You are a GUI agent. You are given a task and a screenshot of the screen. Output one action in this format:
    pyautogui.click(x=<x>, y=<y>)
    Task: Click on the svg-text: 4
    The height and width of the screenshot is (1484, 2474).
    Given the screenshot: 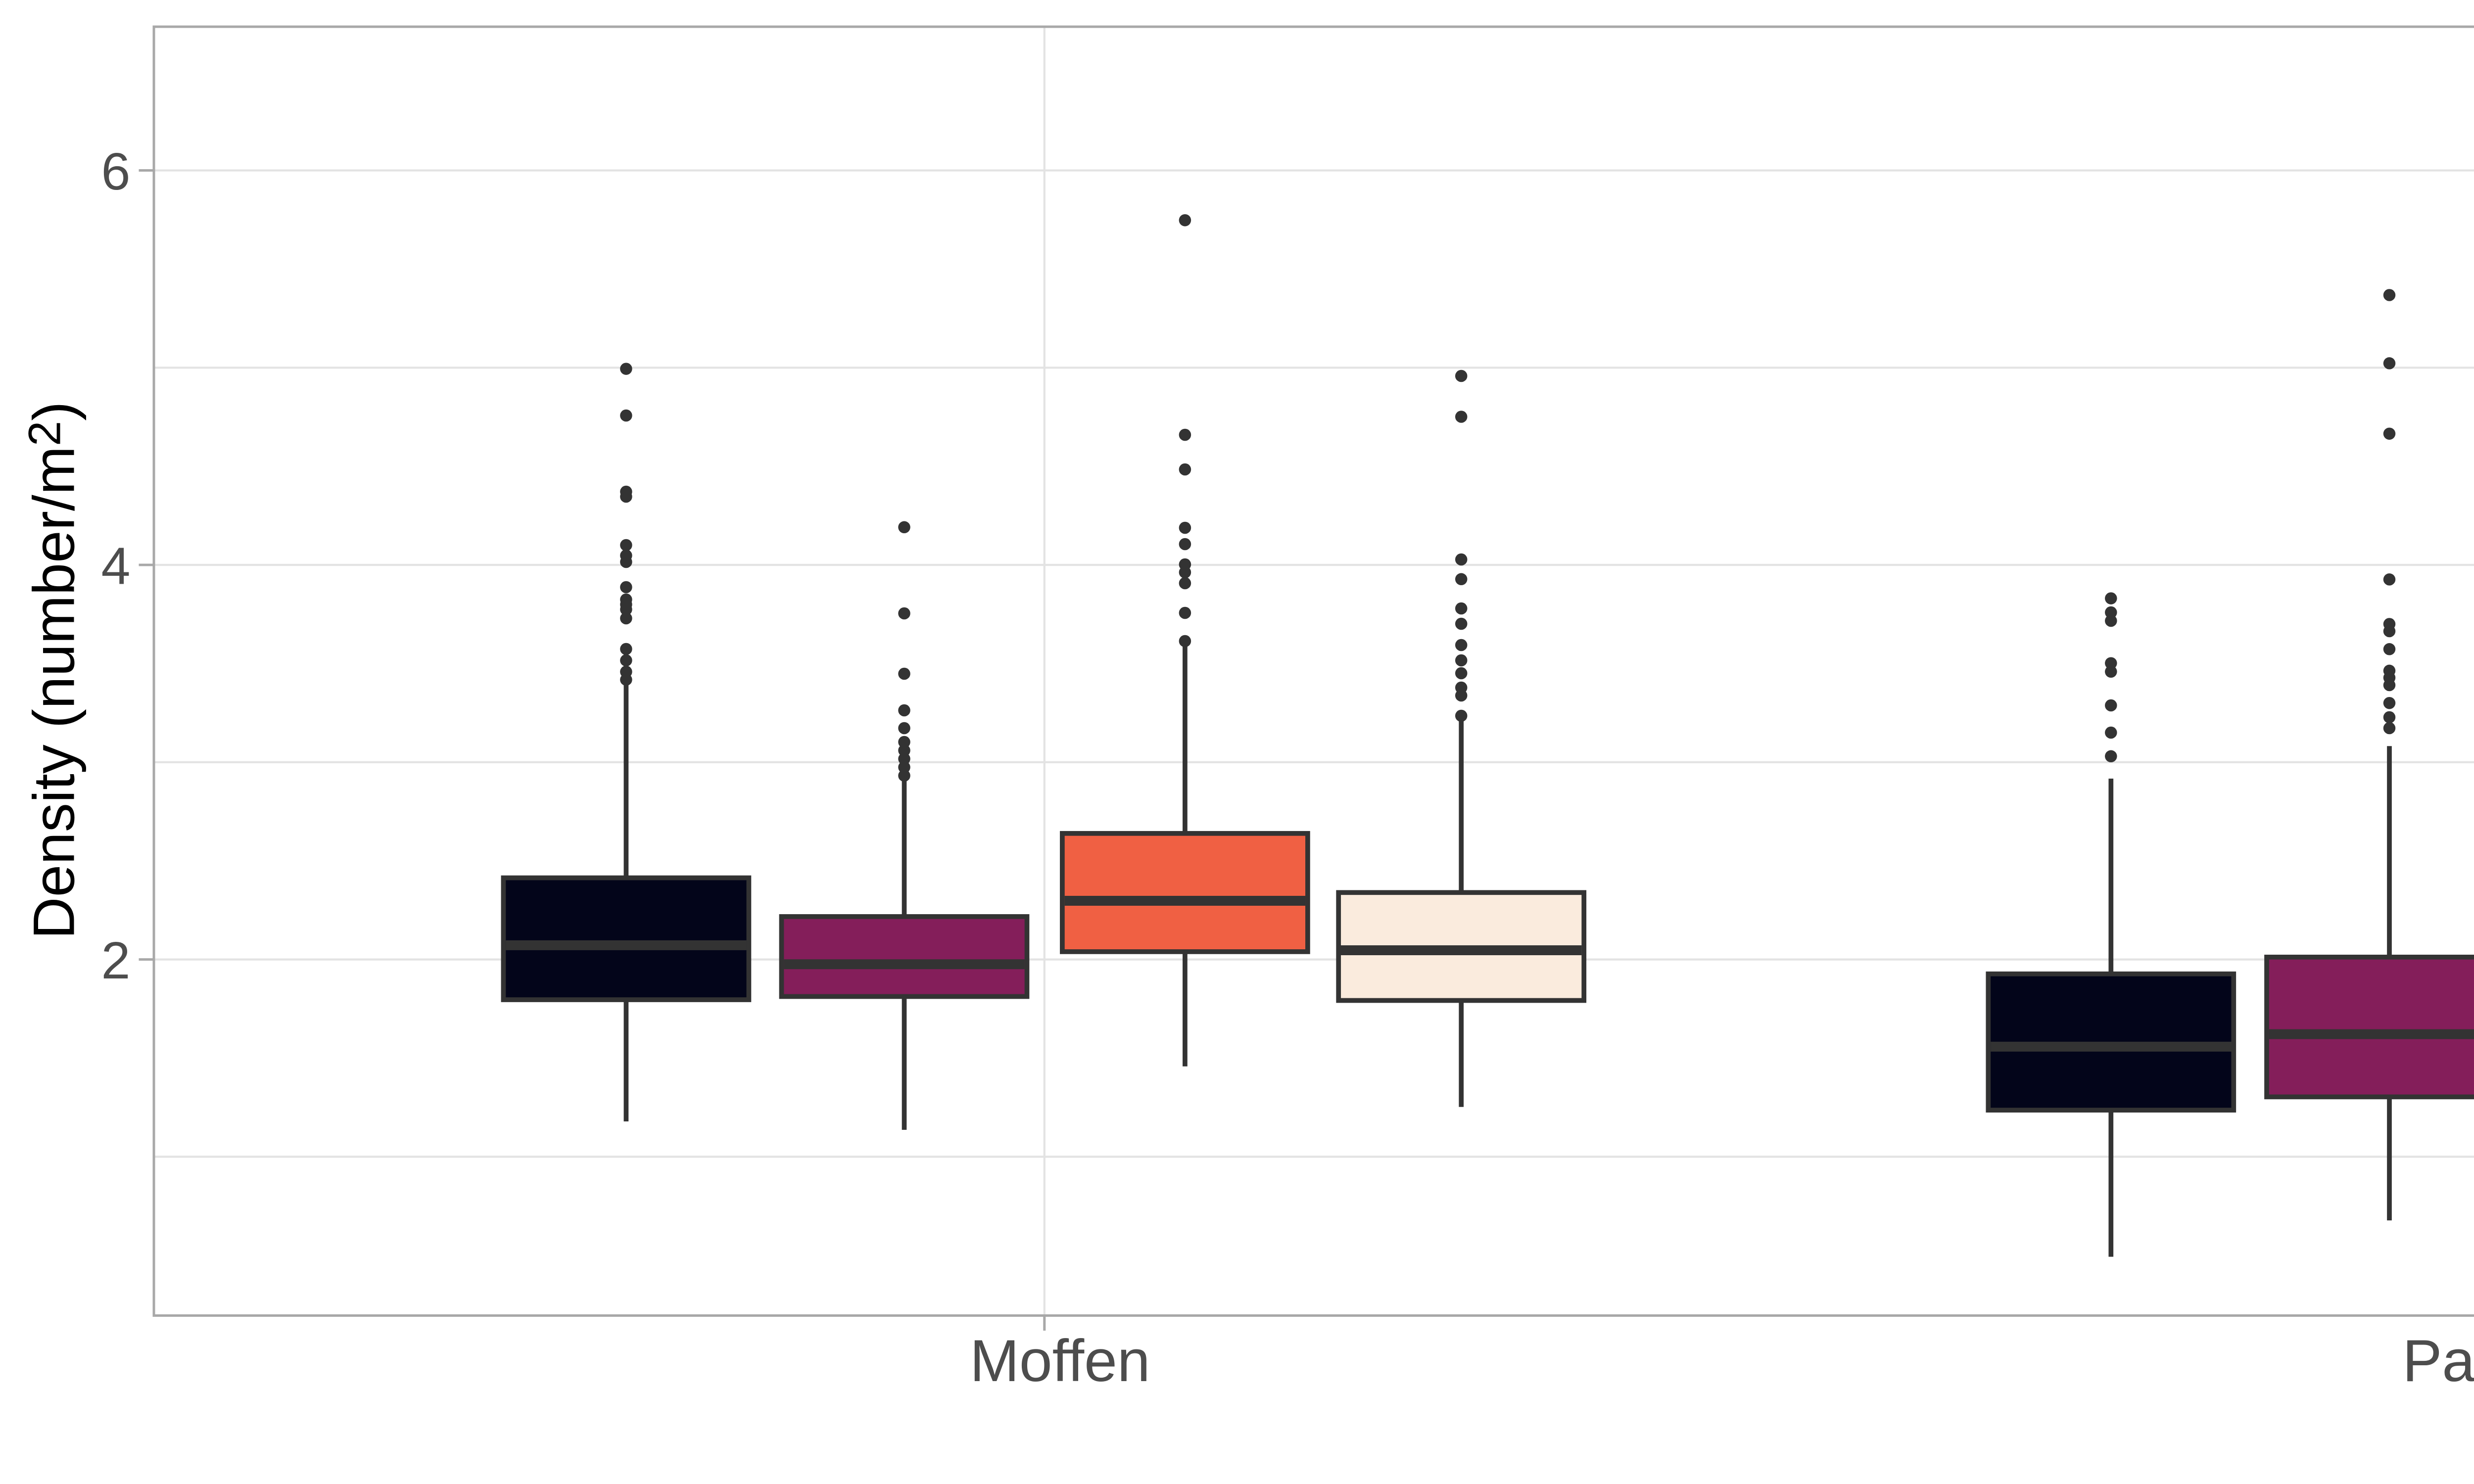 What is the action you would take?
    pyautogui.click(x=116, y=566)
    